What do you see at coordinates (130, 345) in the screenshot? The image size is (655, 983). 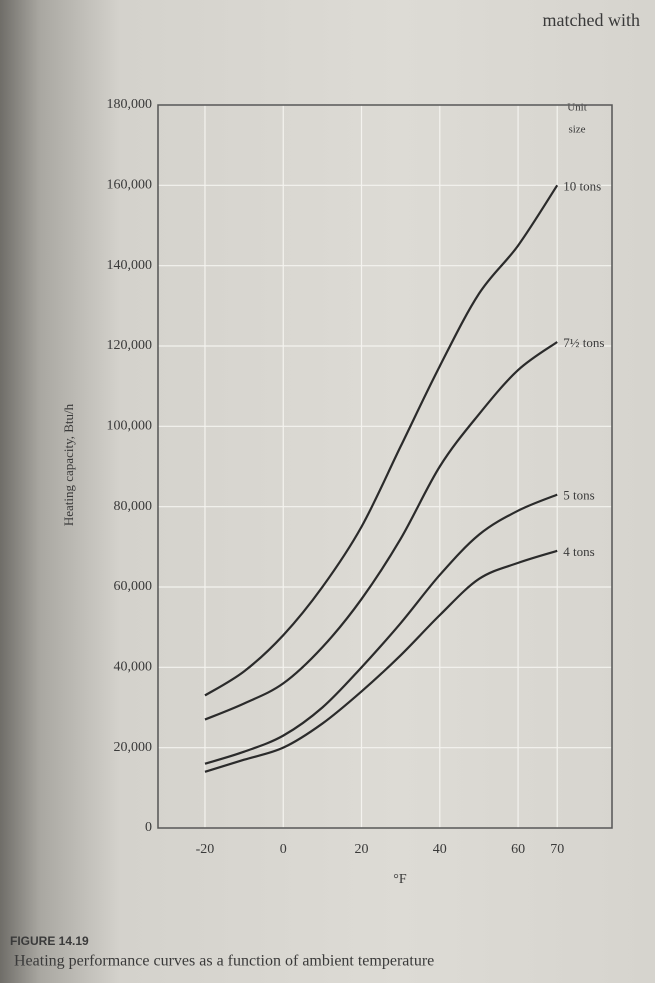 I see `y-tick-label: 120,000` at bounding box center [130, 345].